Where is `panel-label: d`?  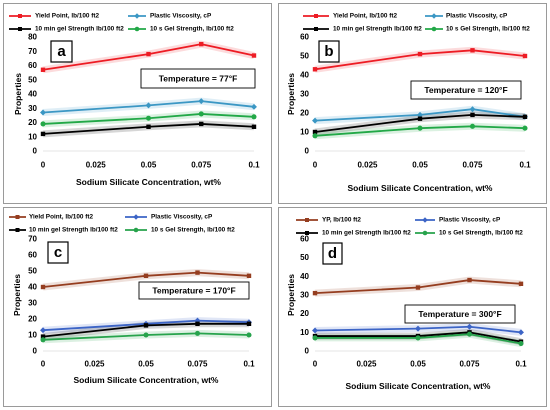 panel-label: d is located at coordinates (332, 253).